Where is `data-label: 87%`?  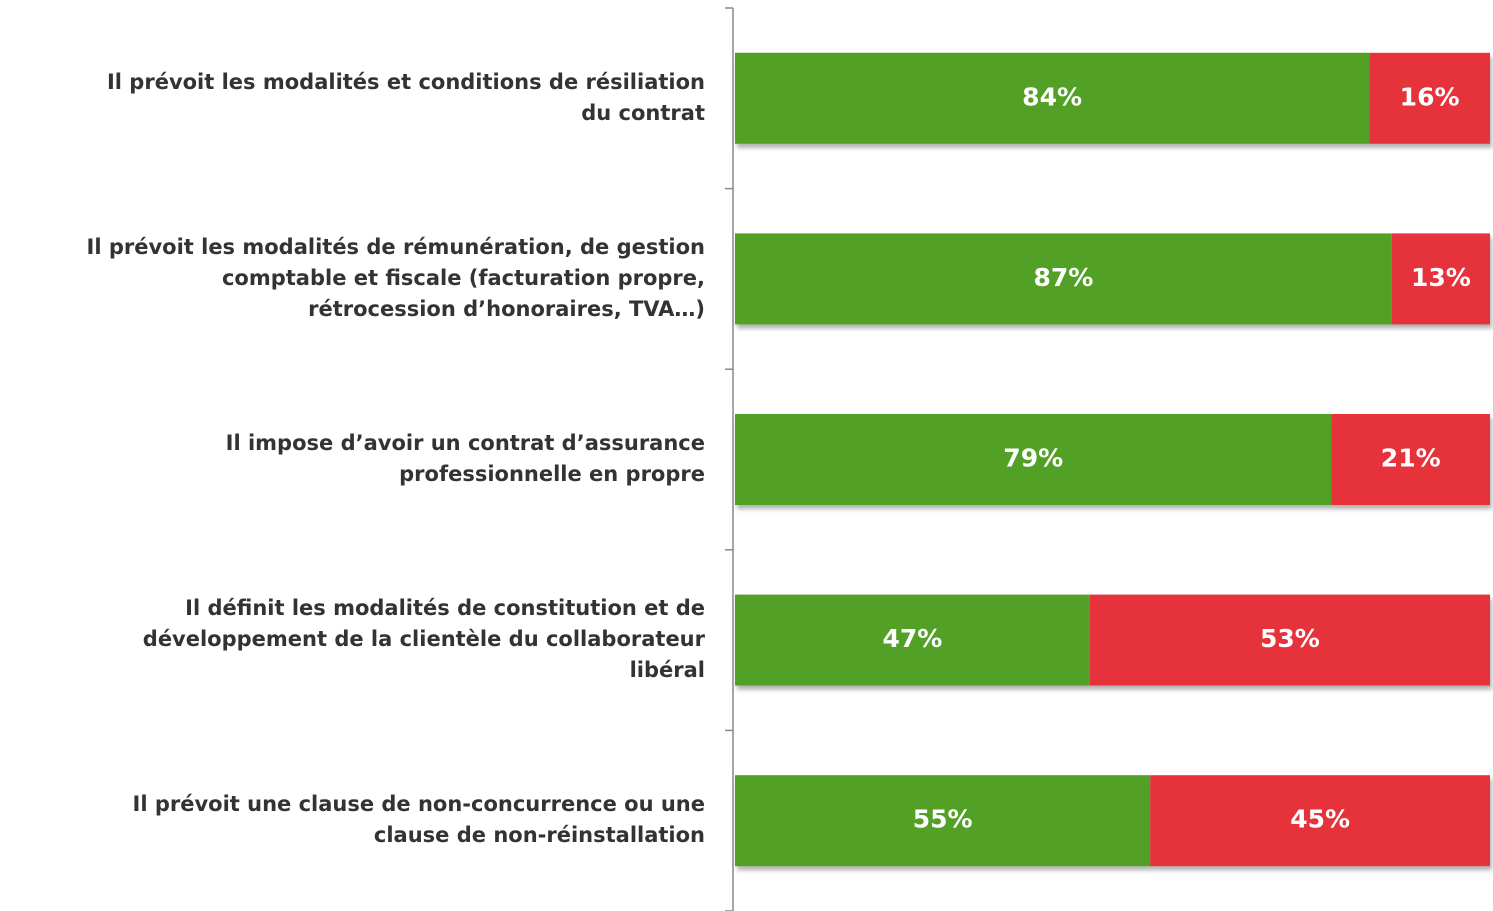 data-label: 87% is located at coordinates (1064, 277).